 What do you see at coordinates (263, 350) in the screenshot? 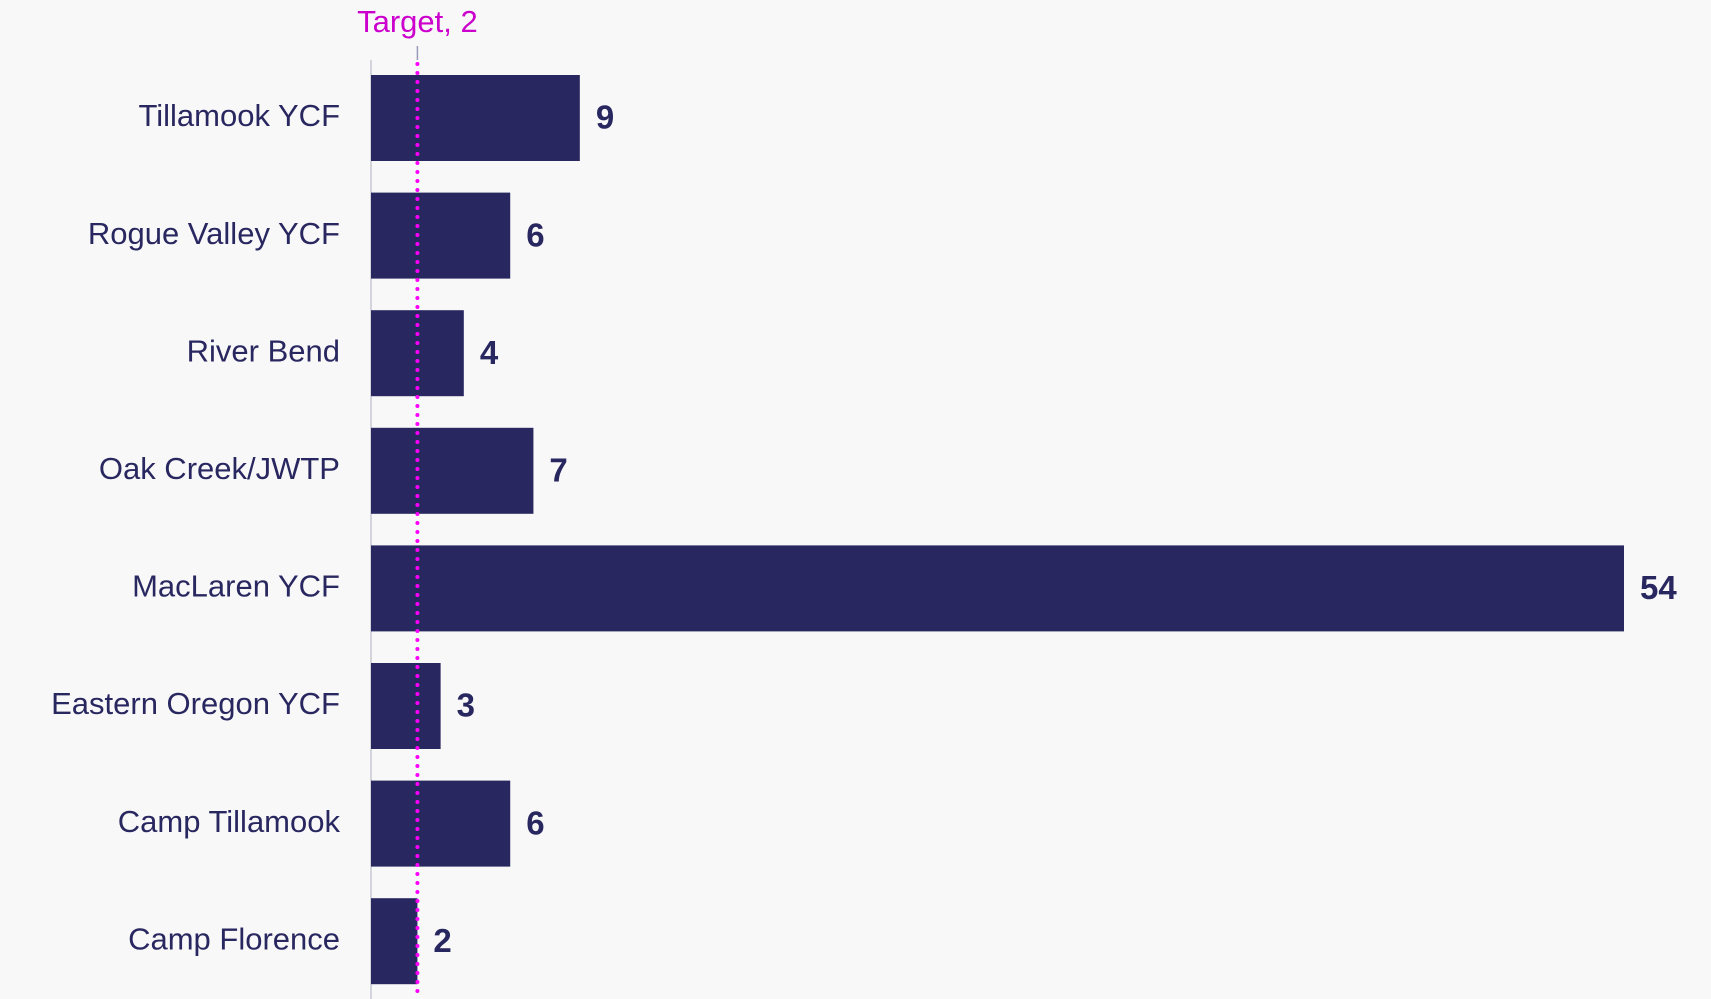
I see `y-tick-label: River Bend` at bounding box center [263, 350].